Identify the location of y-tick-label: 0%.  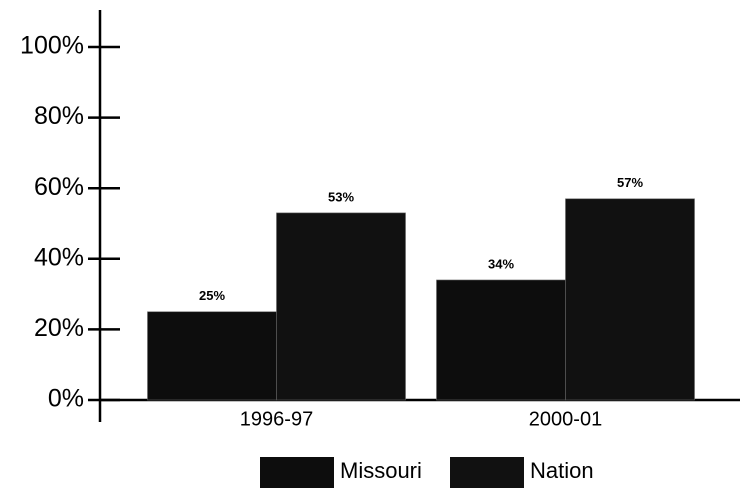
(66, 399).